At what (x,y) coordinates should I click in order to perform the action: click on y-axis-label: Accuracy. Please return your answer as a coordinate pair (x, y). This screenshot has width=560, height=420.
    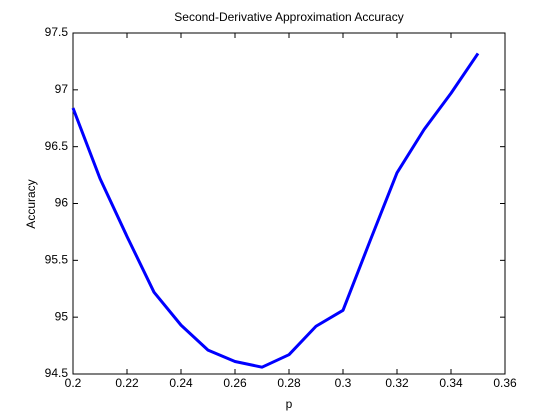
    Looking at the image, I should click on (31, 203).